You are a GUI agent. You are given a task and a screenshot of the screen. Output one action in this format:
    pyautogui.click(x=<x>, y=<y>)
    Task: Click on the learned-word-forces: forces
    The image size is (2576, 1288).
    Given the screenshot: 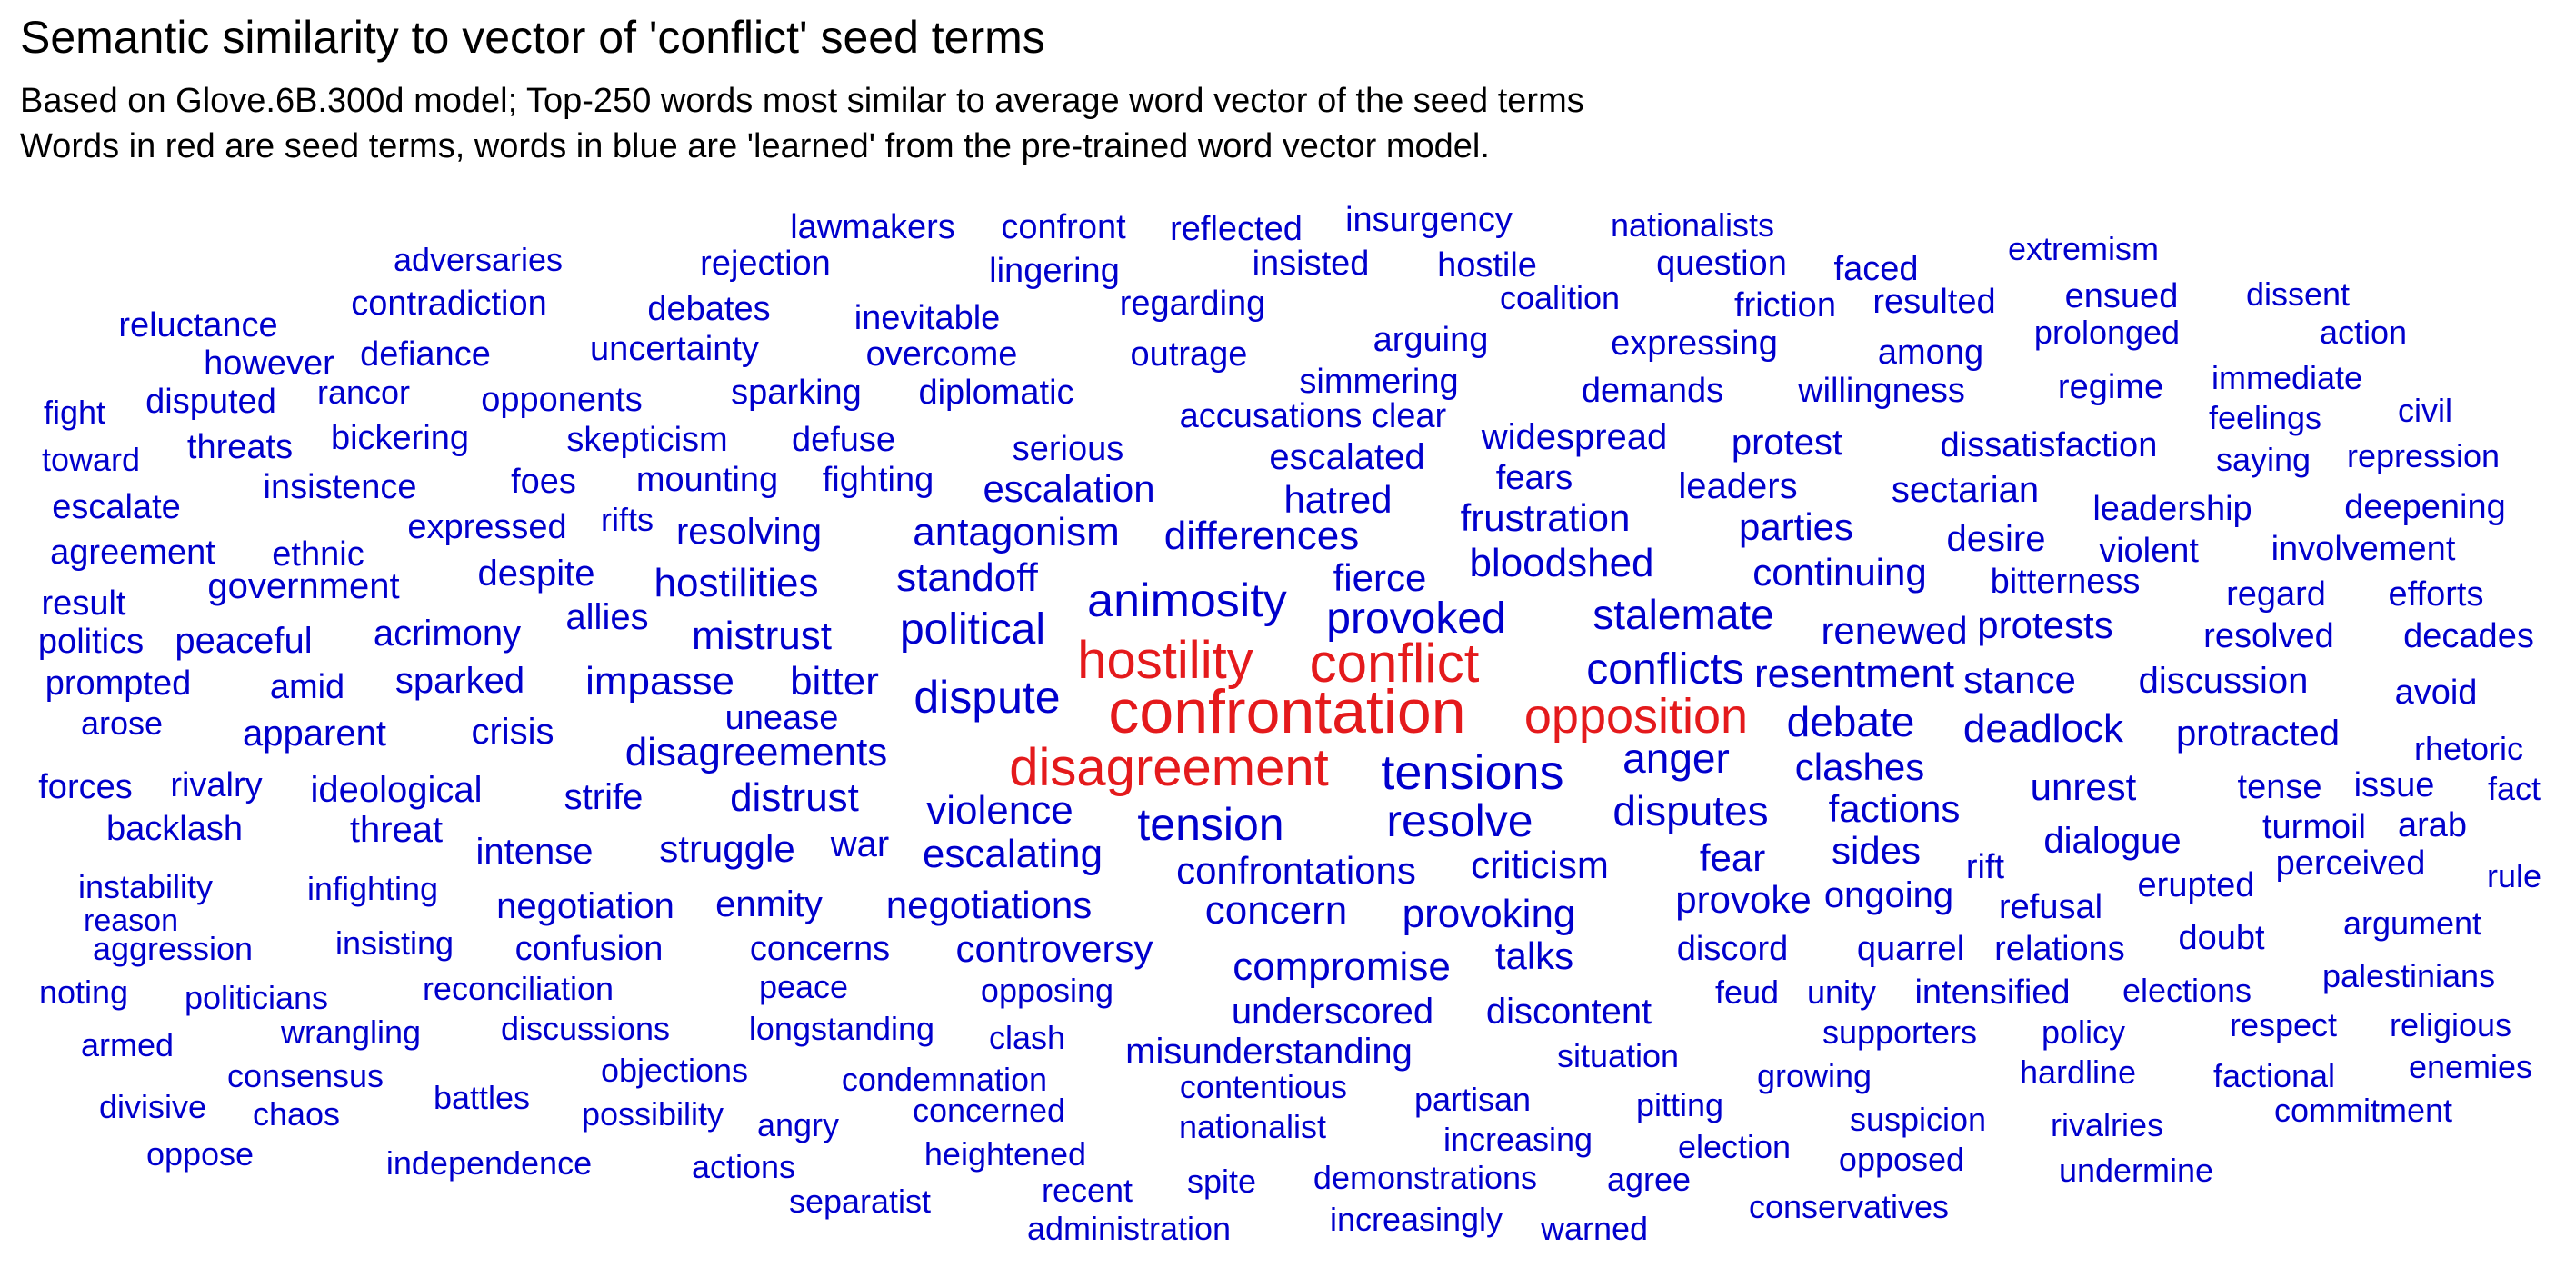 What is the action you would take?
    pyautogui.click(x=85, y=787)
    